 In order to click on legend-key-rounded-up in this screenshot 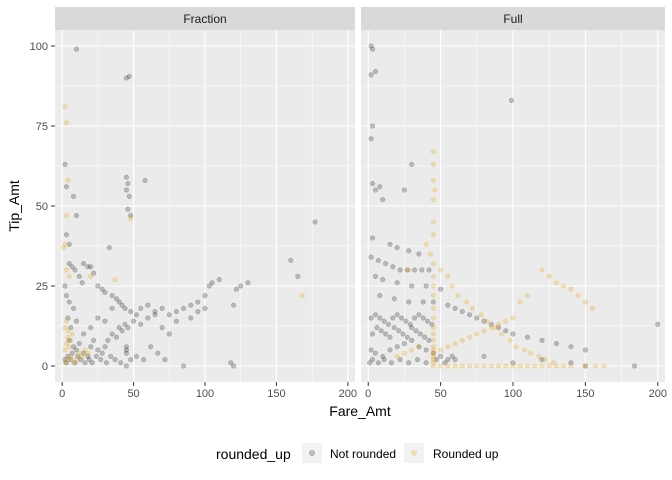, I will do `click(414, 453)`.